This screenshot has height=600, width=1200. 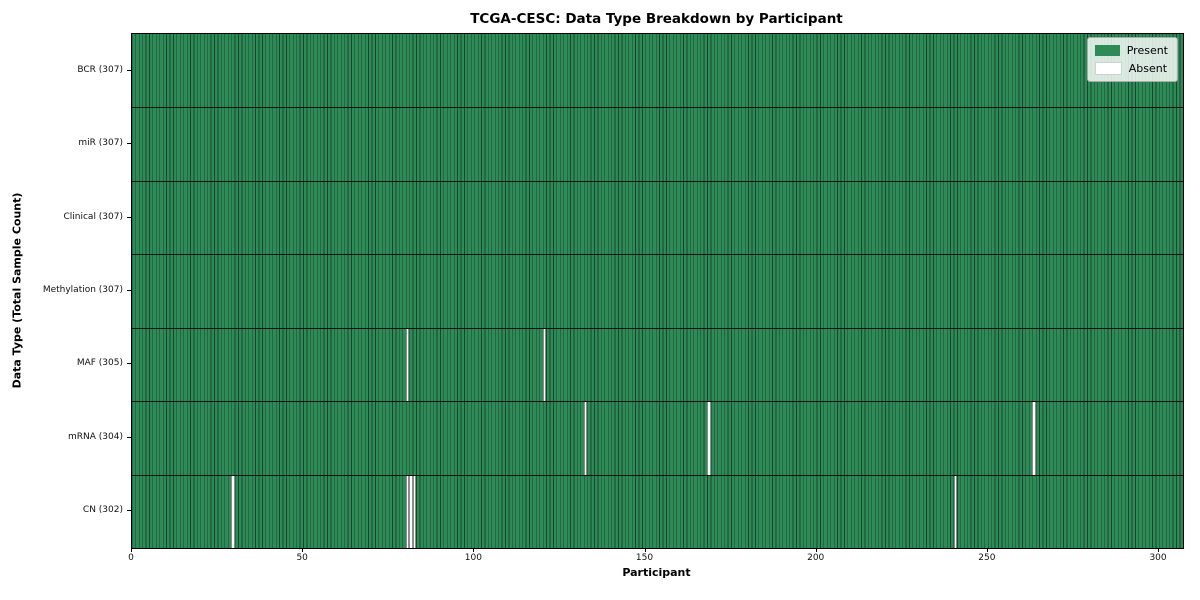 What do you see at coordinates (1158, 558) in the screenshot?
I see `x-tick-label: 300` at bounding box center [1158, 558].